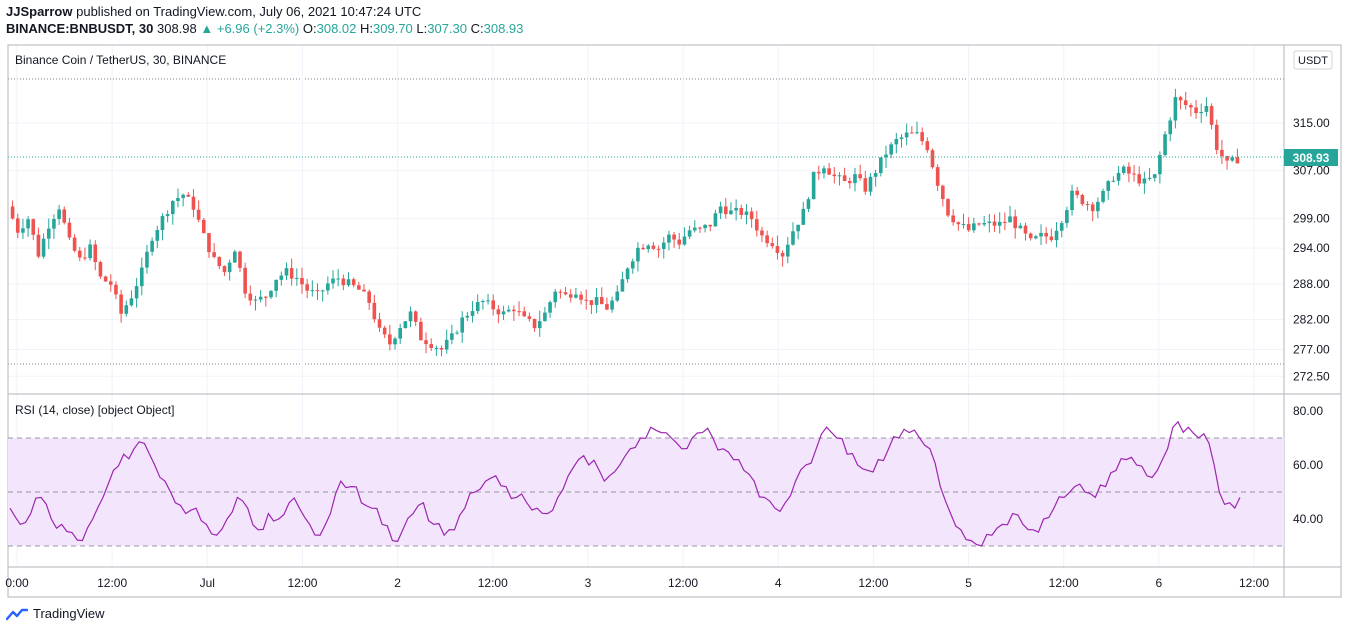 The width and height of the screenshot is (1348, 634). Describe the element at coordinates (393, 28) in the screenshot. I see `high-value: 309.70` at that location.